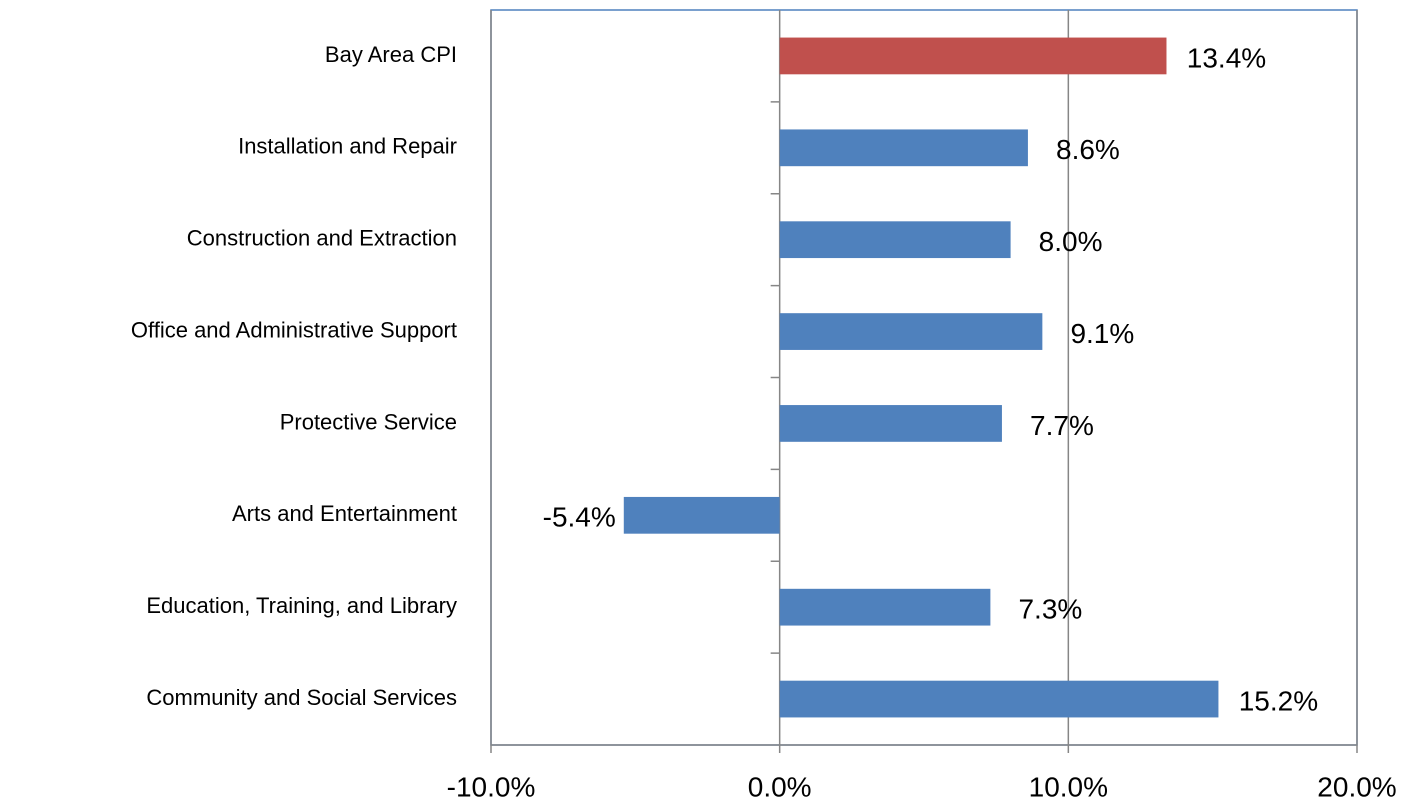  Describe the element at coordinates (780, 786) in the screenshot. I see `x-tick-label: 0.0%` at that location.